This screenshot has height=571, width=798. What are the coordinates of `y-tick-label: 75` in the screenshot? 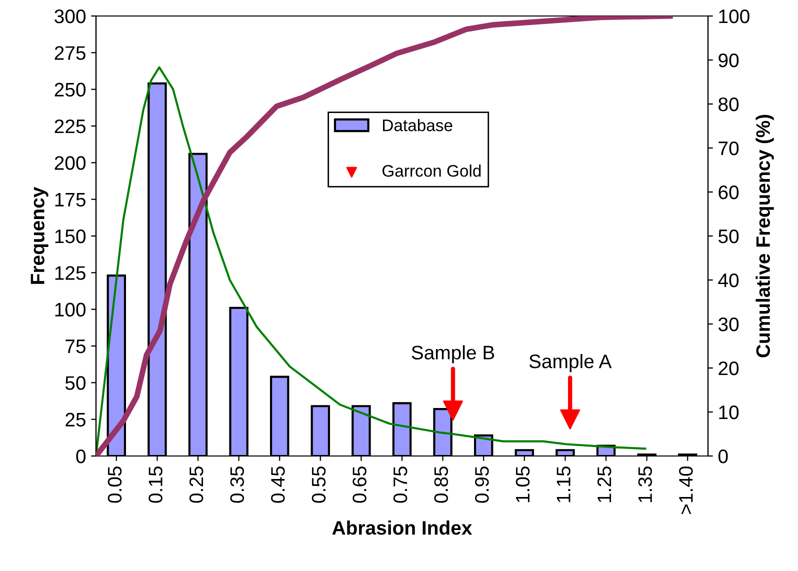 It's located at (76, 347).